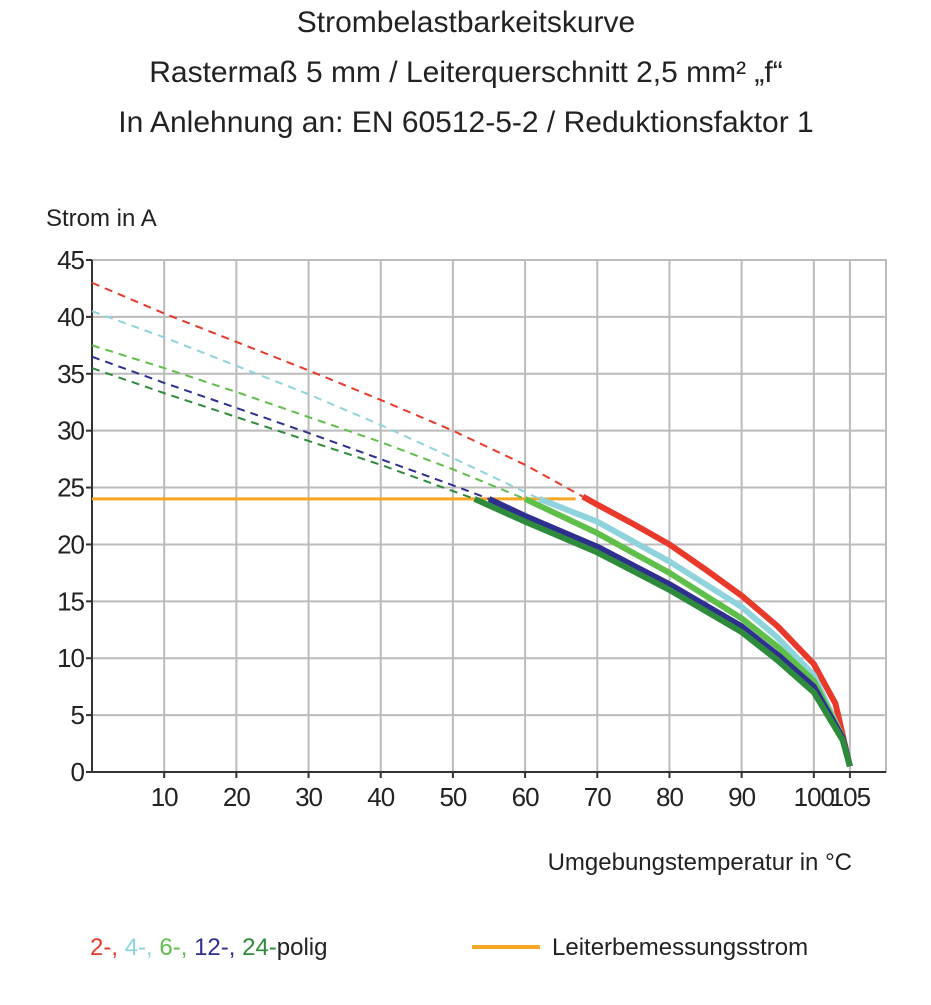 Image resolution: width=931 pixels, height=1005 pixels. Describe the element at coordinates (101, 218) in the screenshot. I see `y-axis-label: Strom in A` at that location.